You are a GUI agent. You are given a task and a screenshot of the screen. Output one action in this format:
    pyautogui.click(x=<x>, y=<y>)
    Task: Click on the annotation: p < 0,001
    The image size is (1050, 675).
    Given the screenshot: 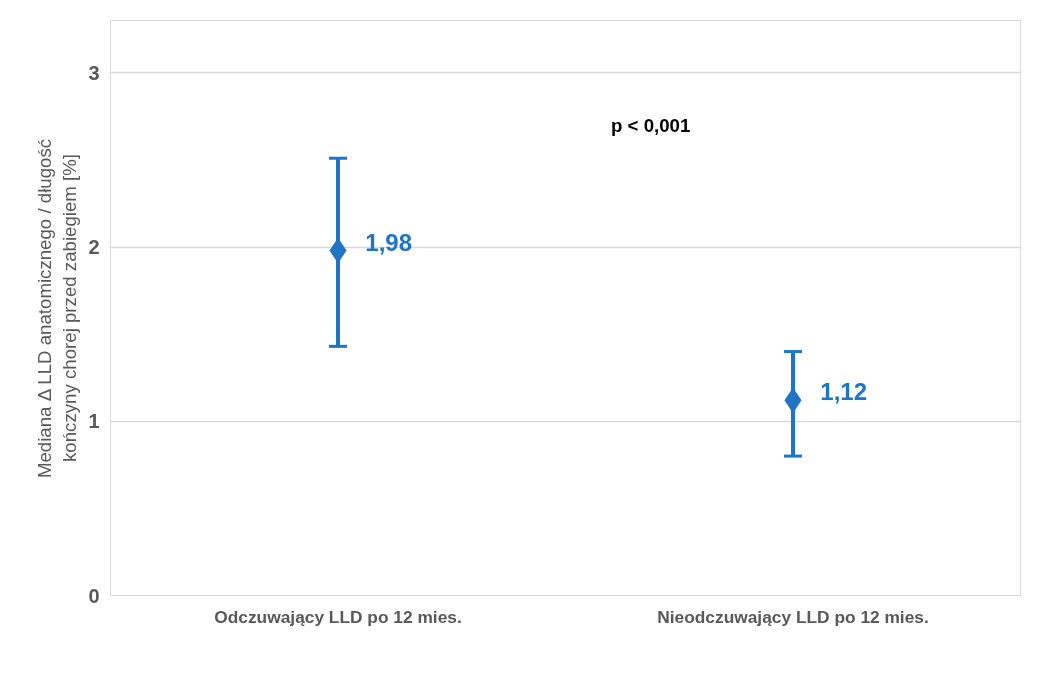 What is the action you would take?
    pyautogui.click(x=651, y=125)
    